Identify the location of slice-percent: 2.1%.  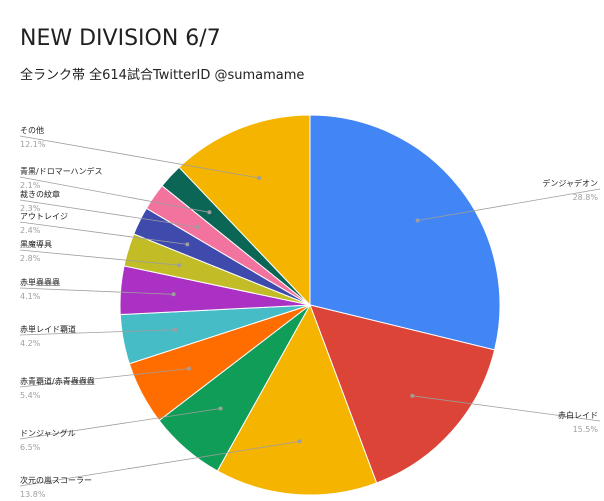
(30, 185).